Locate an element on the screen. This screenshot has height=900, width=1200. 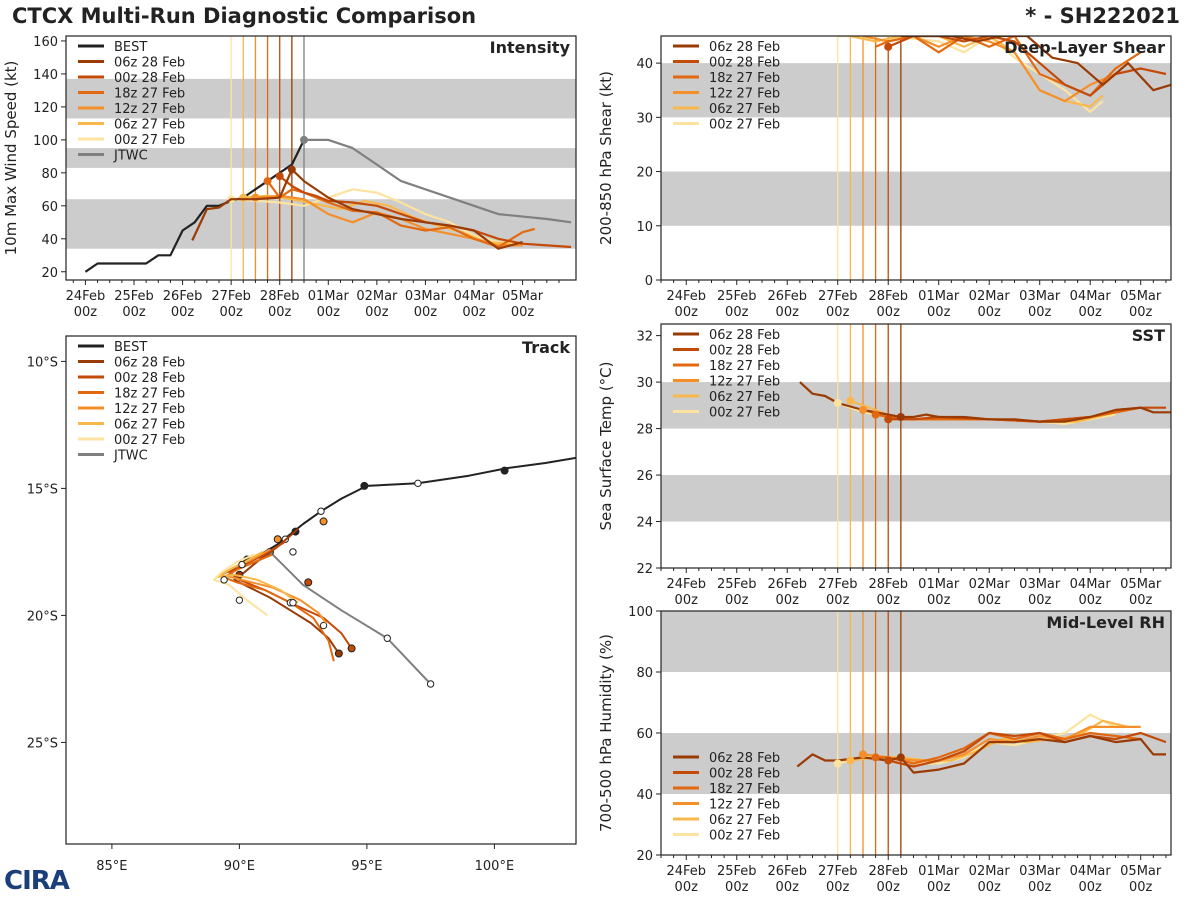
rh-x-tick-label: 02Mar is located at coordinates (990, 871).